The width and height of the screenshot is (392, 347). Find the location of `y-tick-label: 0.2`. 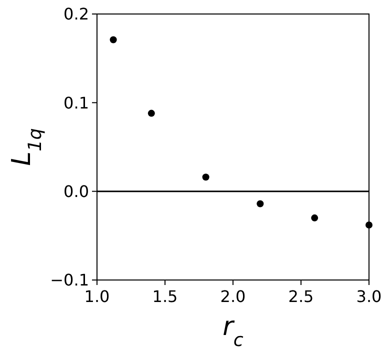

y-tick-label: 0.2 is located at coordinates (76, 14).